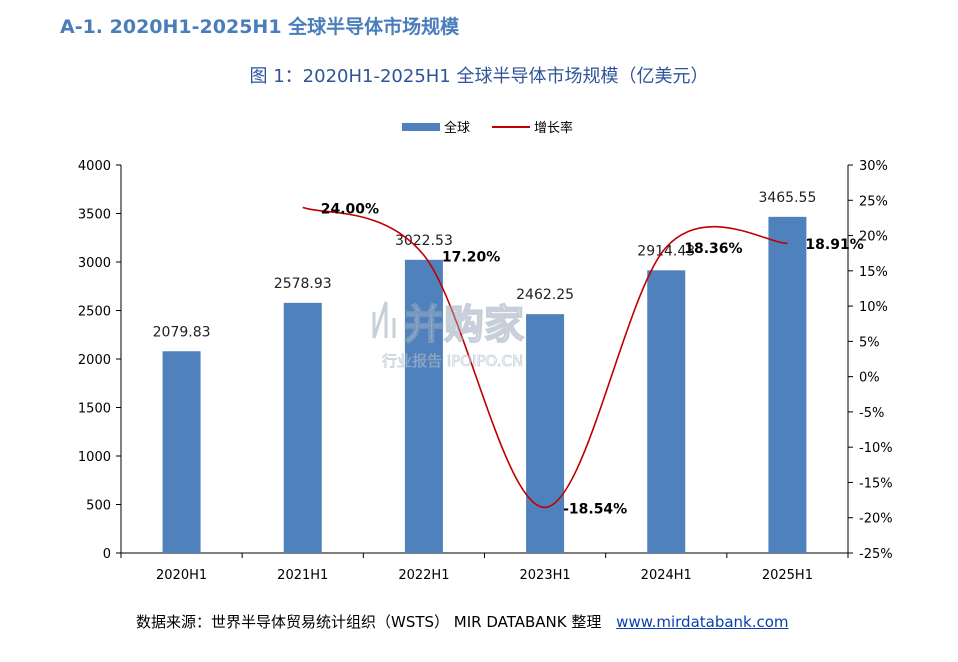  I want to click on x-tick-label: 2022H1, so click(423, 575).